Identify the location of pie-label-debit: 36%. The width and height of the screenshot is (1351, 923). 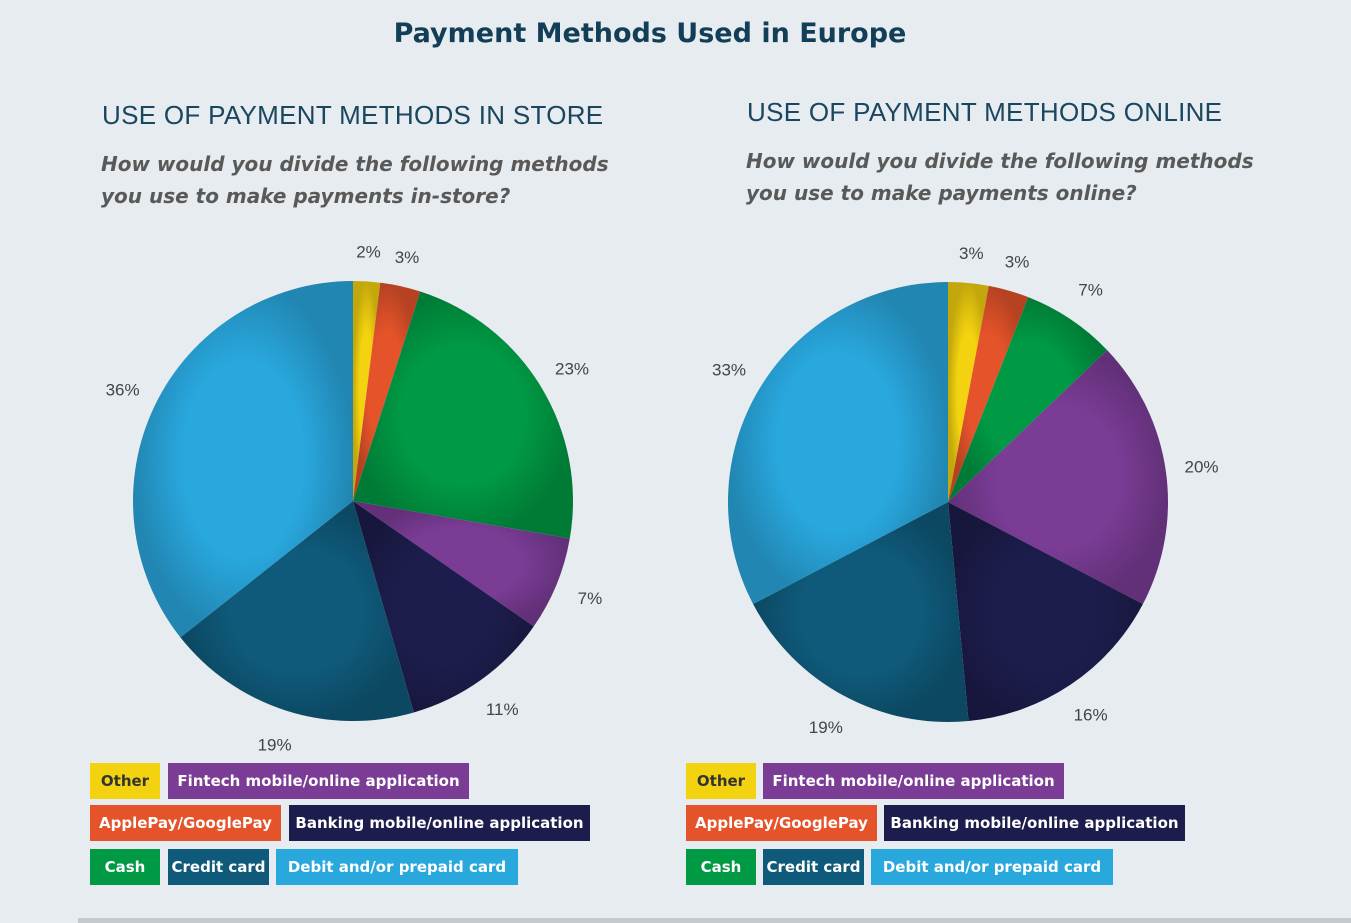
(123, 389).